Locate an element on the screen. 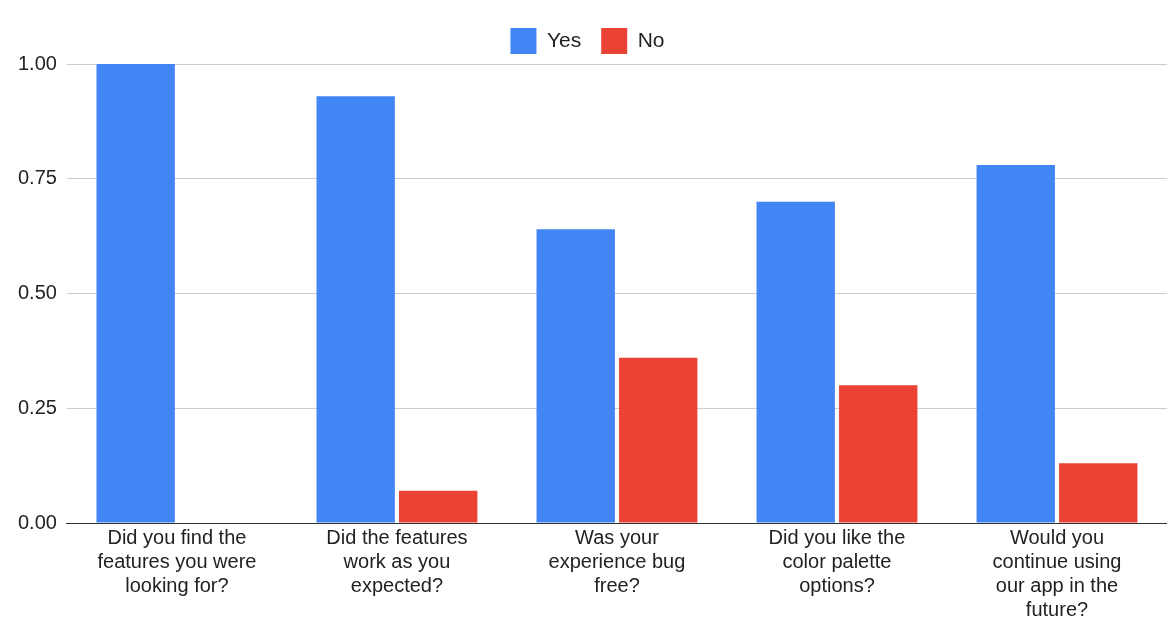 The width and height of the screenshot is (1175, 633). y-tick-label: 0.50 is located at coordinates (37, 292).